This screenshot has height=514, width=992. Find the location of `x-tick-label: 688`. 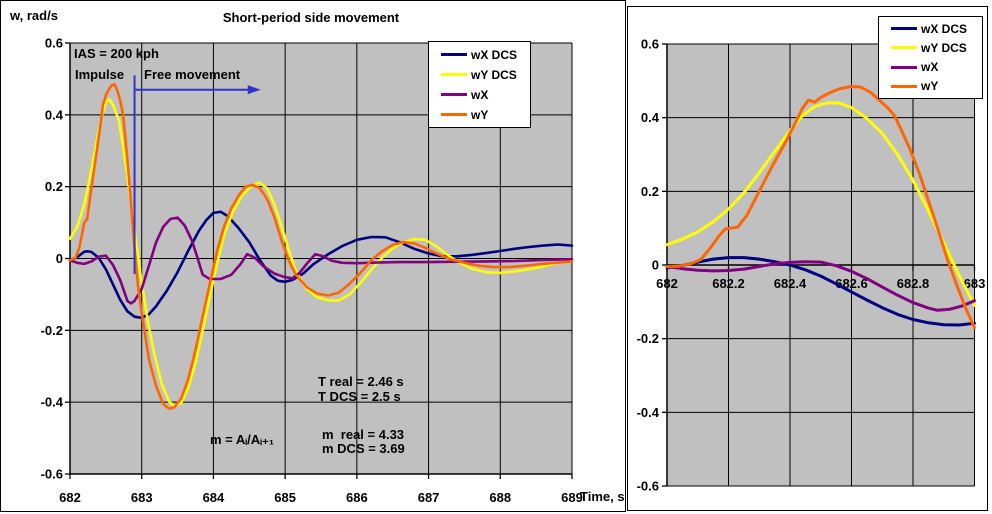

x-tick-label: 688 is located at coordinates (500, 497).